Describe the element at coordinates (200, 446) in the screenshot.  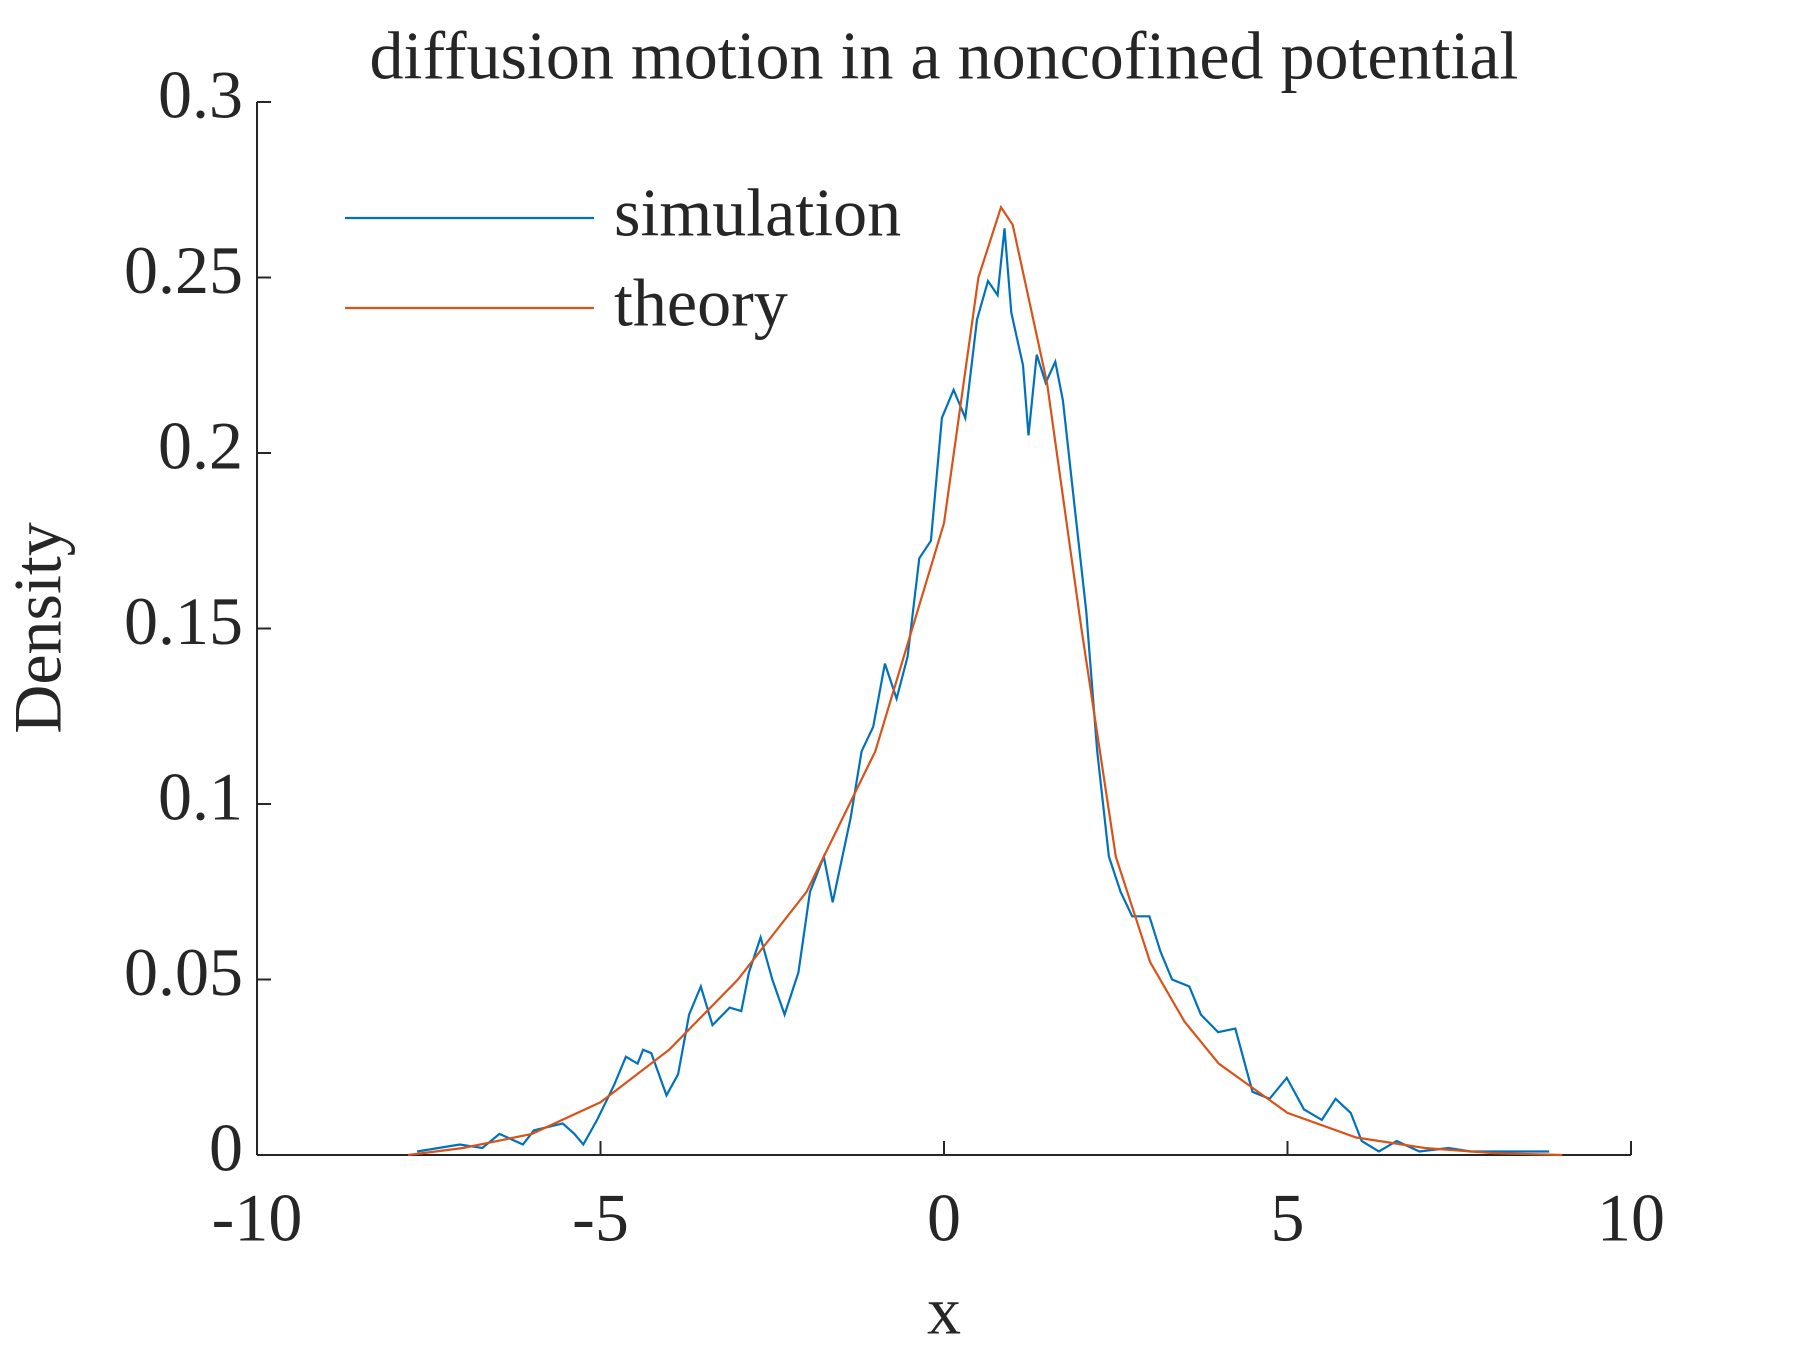
I see `y-tick-label: 0.2` at that location.